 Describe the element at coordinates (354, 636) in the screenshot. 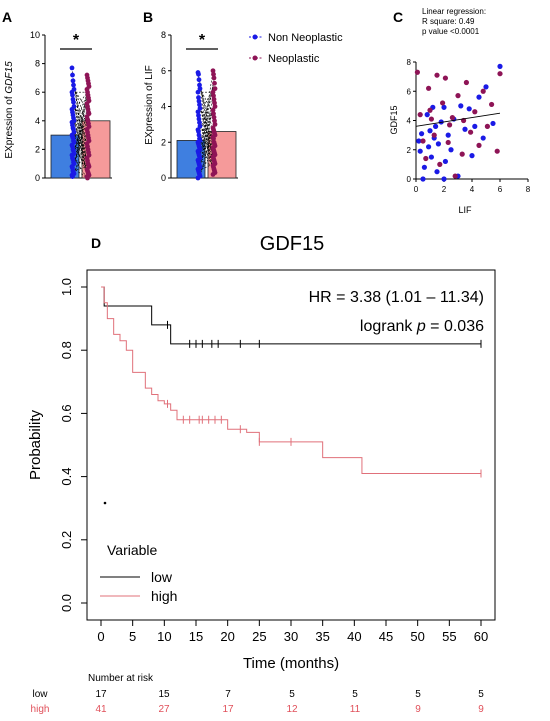

I see `x-tick-label: 40` at that location.